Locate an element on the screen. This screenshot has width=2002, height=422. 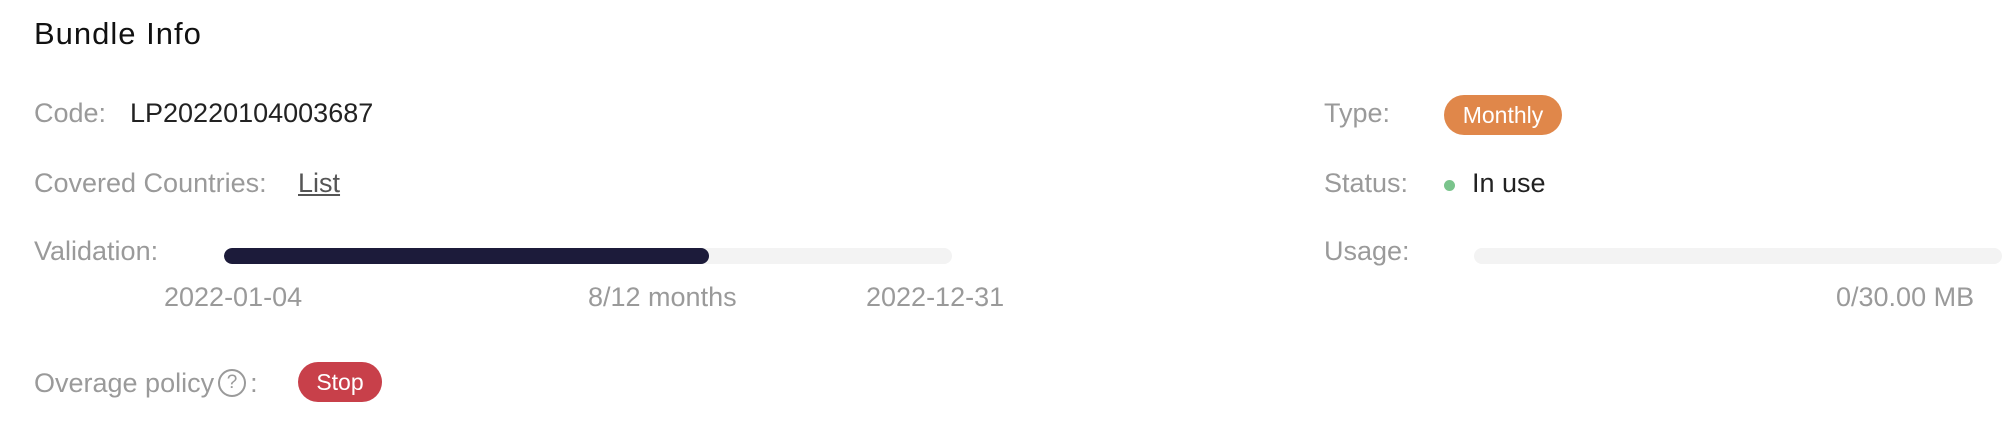
validation-start-date: 2022-01-04 is located at coordinates (233, 297).